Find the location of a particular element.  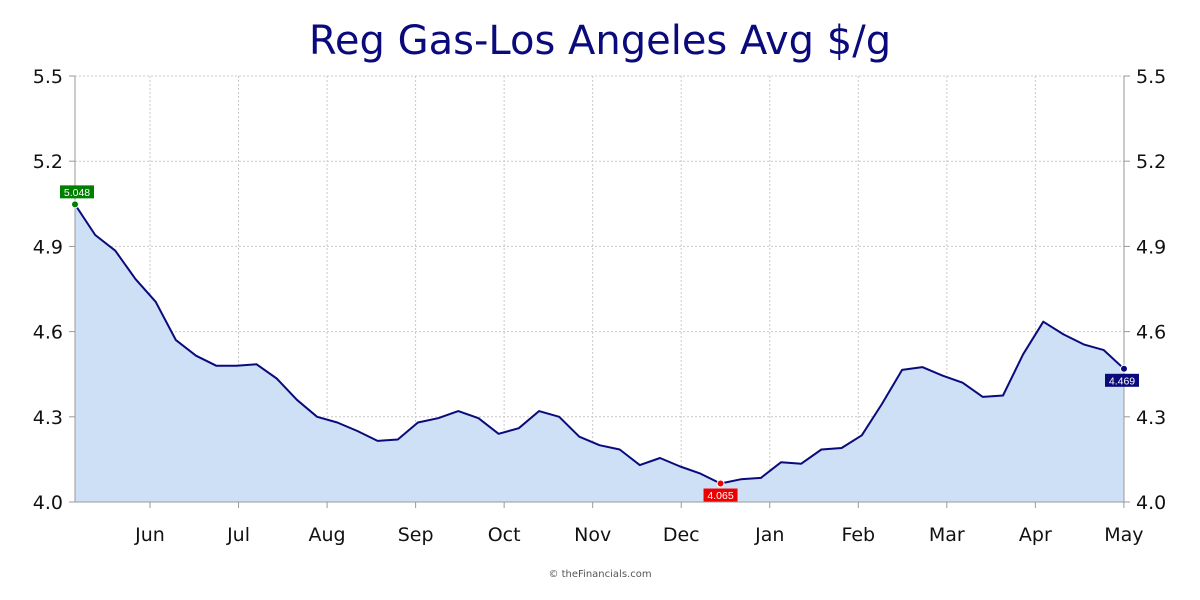

y-tick-label-right: 4.0 is located at coordinates (1151, 503).